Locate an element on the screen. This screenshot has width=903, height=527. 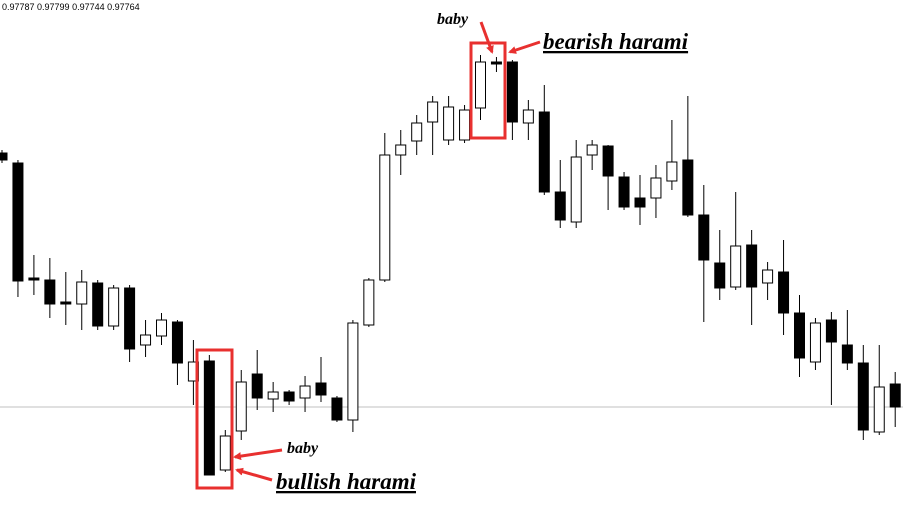
annotation: bearish harami is located at coordinates (616, 41).